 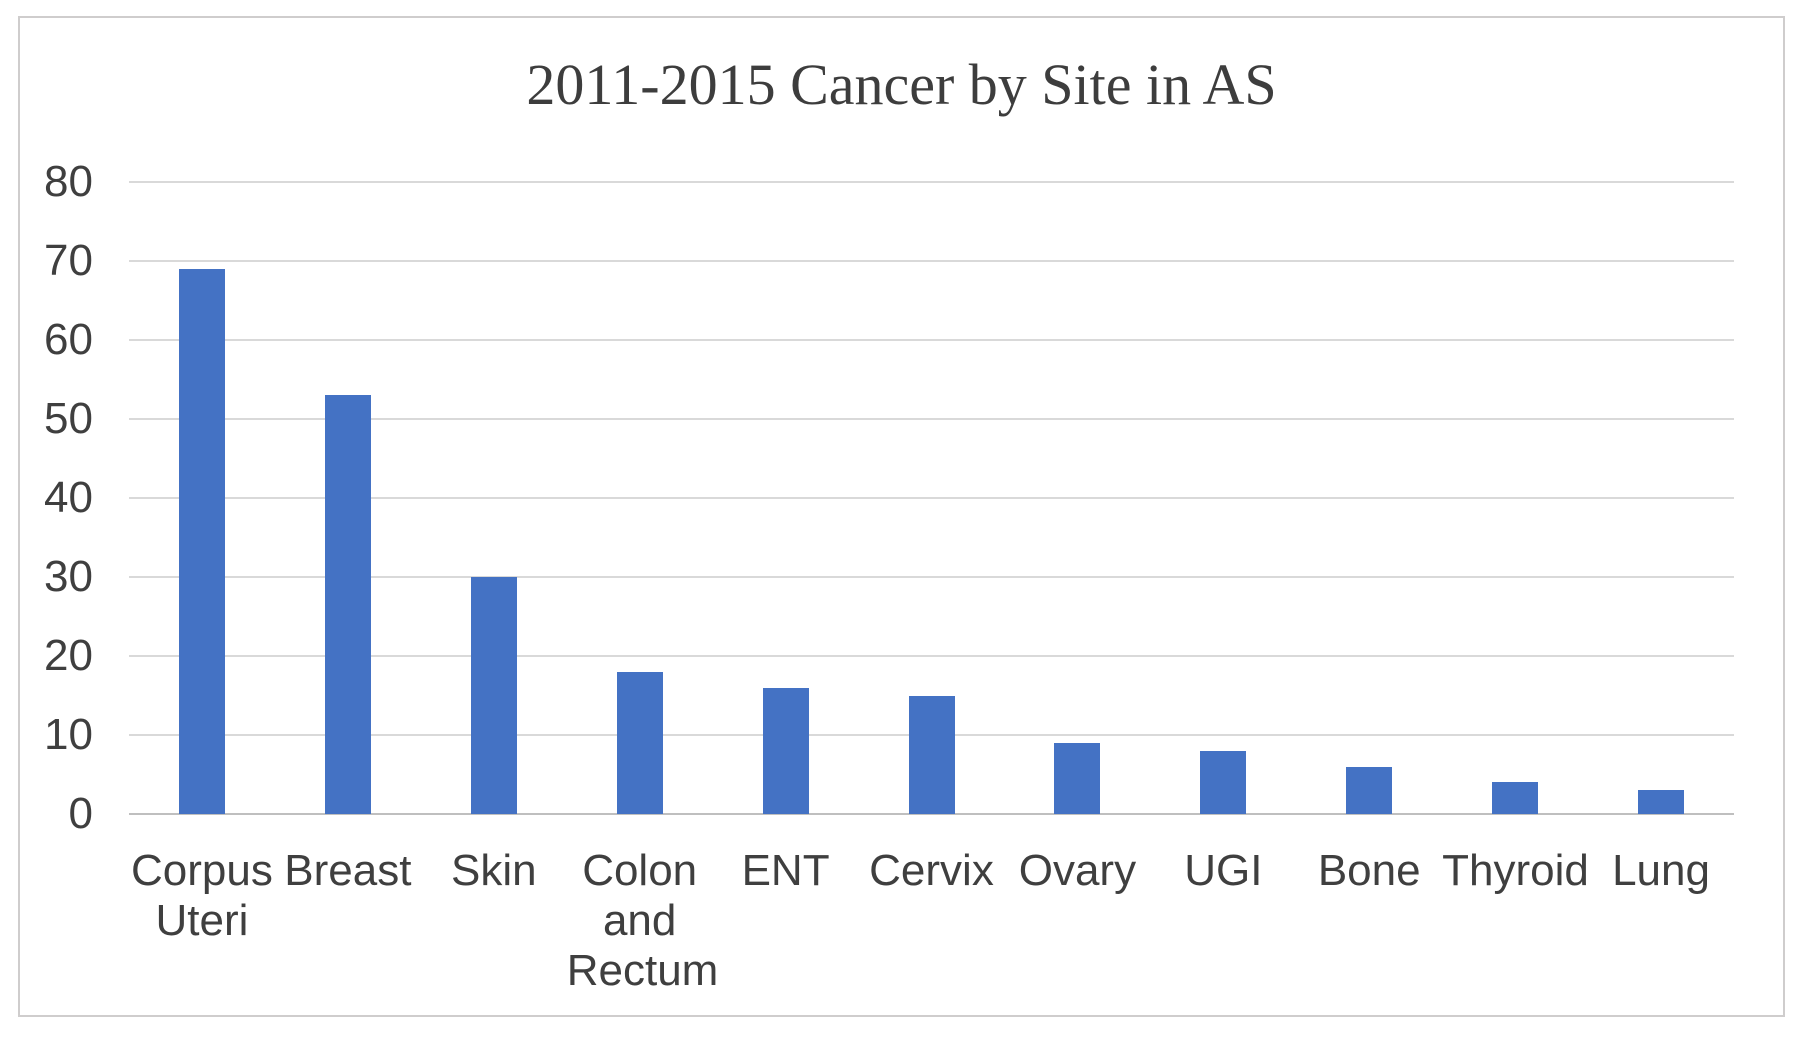 I want to click on y-tick-label: 40, so click(x=68, y=497).